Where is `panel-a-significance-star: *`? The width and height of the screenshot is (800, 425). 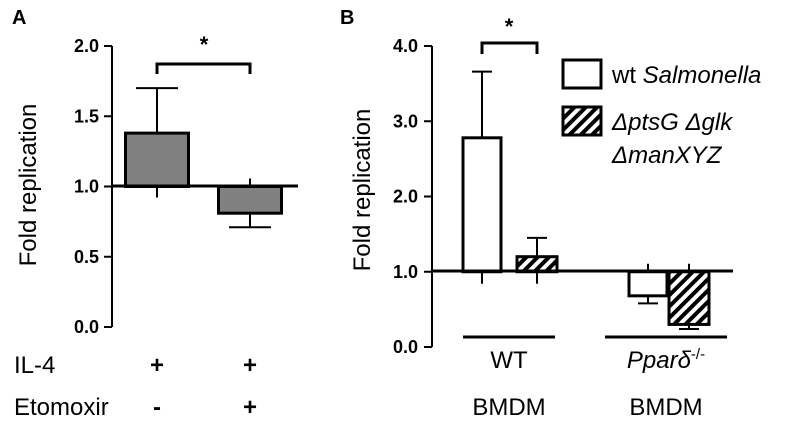
panel-a-significance-star: * is located at coordinates (204, 44).